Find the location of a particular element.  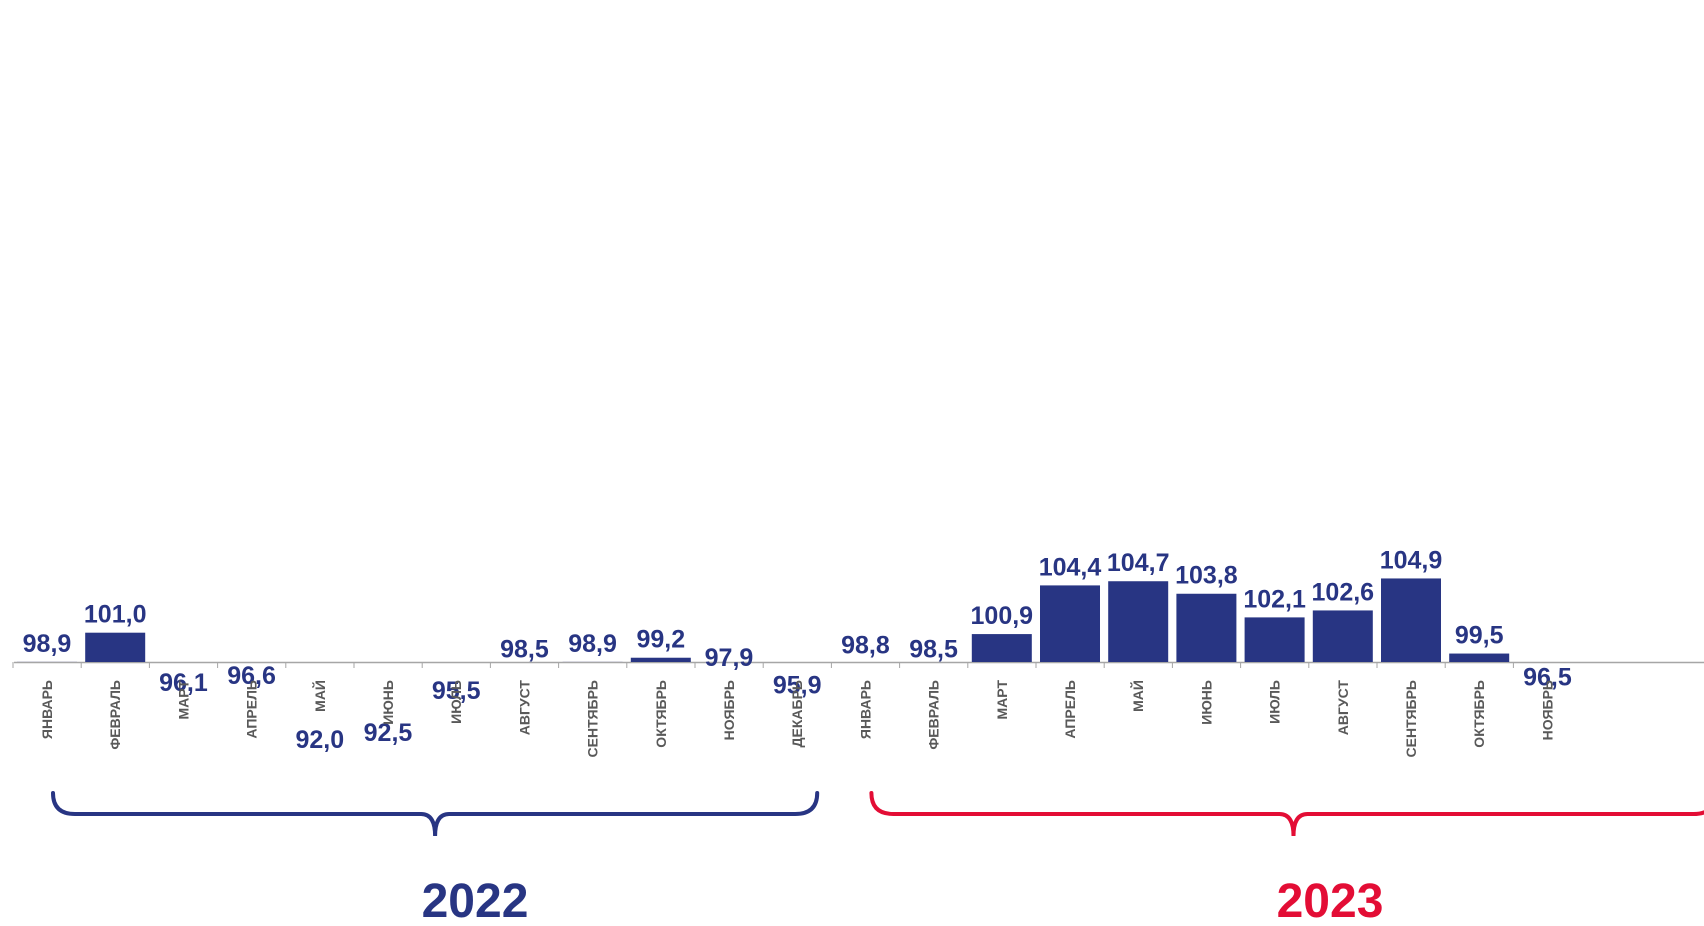

category-label-3: АПРЕЛЬ is located at coordinates (252, 709).